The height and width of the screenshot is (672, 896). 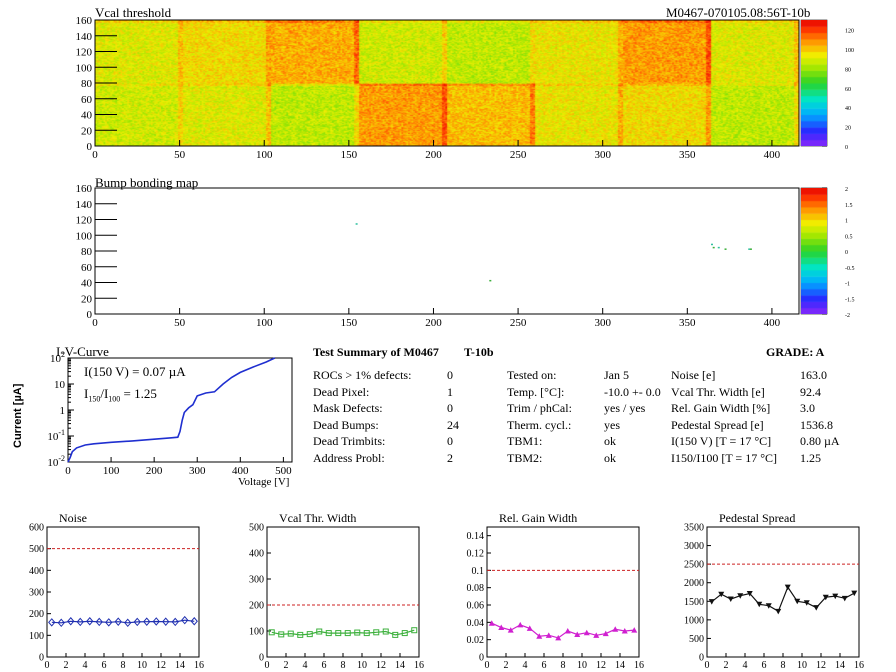 I want to click on summary-right-value: 1536.8, so click(x=816, y=424).